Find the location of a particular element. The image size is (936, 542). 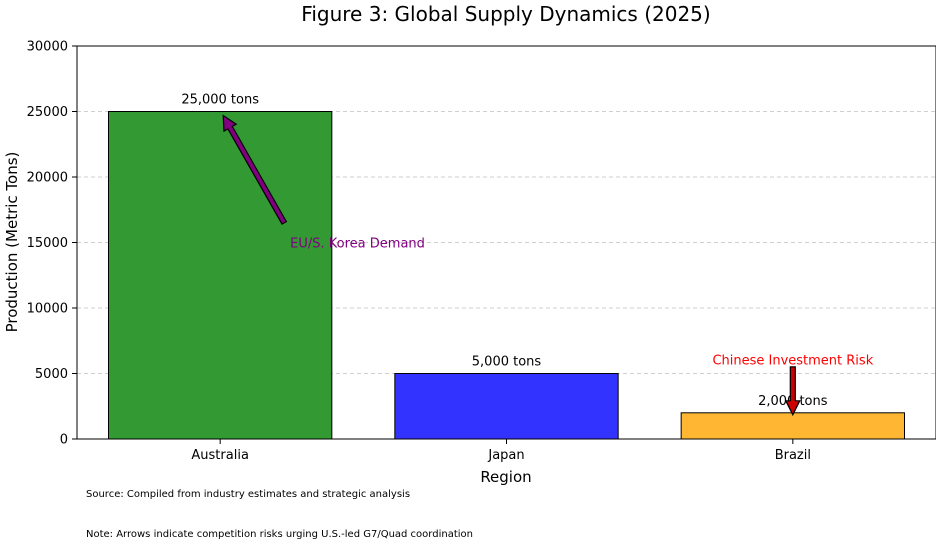

chart-title: Figure 3: Global Supply Dynamics (2025) is located at coordinates (505, 14).